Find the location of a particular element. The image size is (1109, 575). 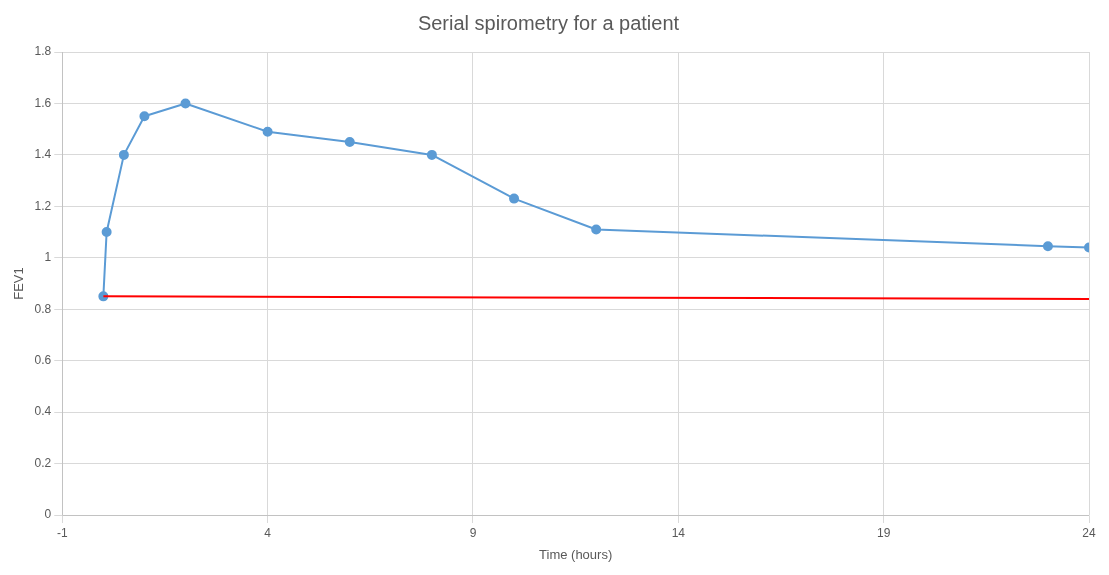

y-tick-label: 1.4 is located at coordinates (43, 154).